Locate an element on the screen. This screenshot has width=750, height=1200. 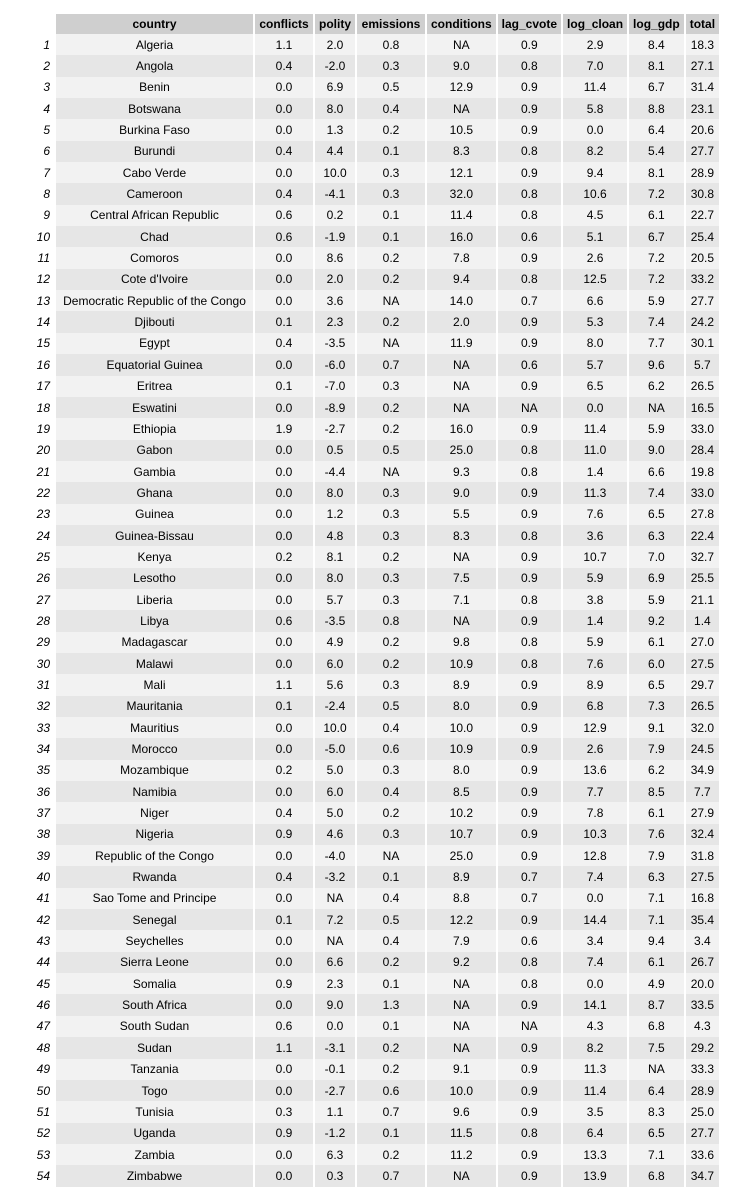
cell-total: 32.4 is located at coordinates (703, 834).